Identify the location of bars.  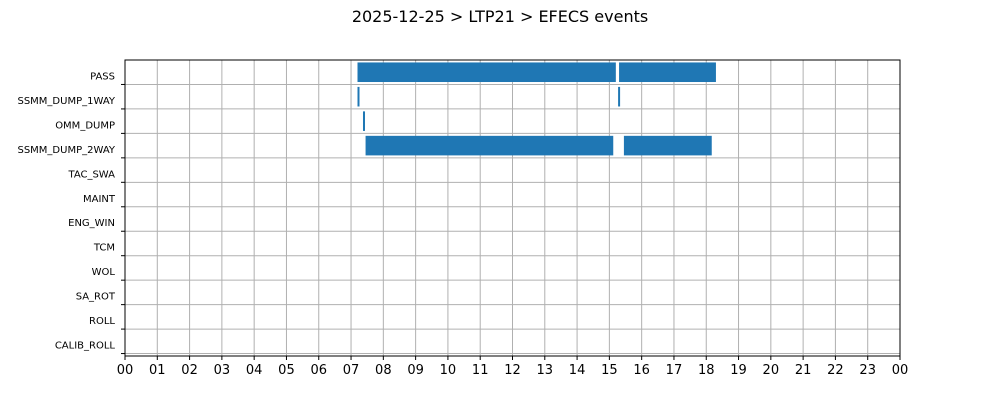
(536, 109).